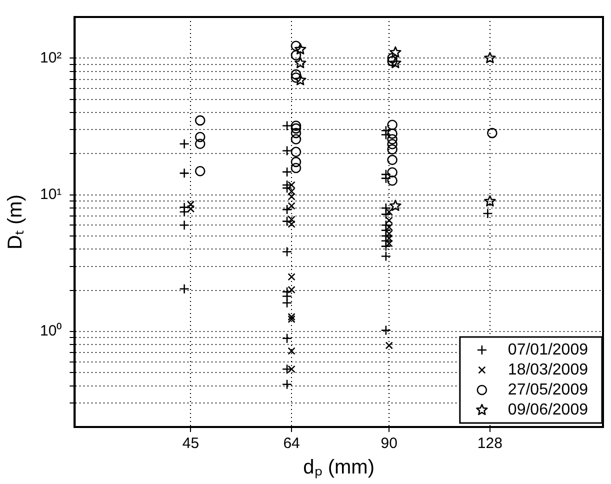 This screenshot has height=484, width=611. What do you see at coordinates (291, 443) in the screenshot?
I see `x-tick-label: 64` at bounding box center [291, 443].